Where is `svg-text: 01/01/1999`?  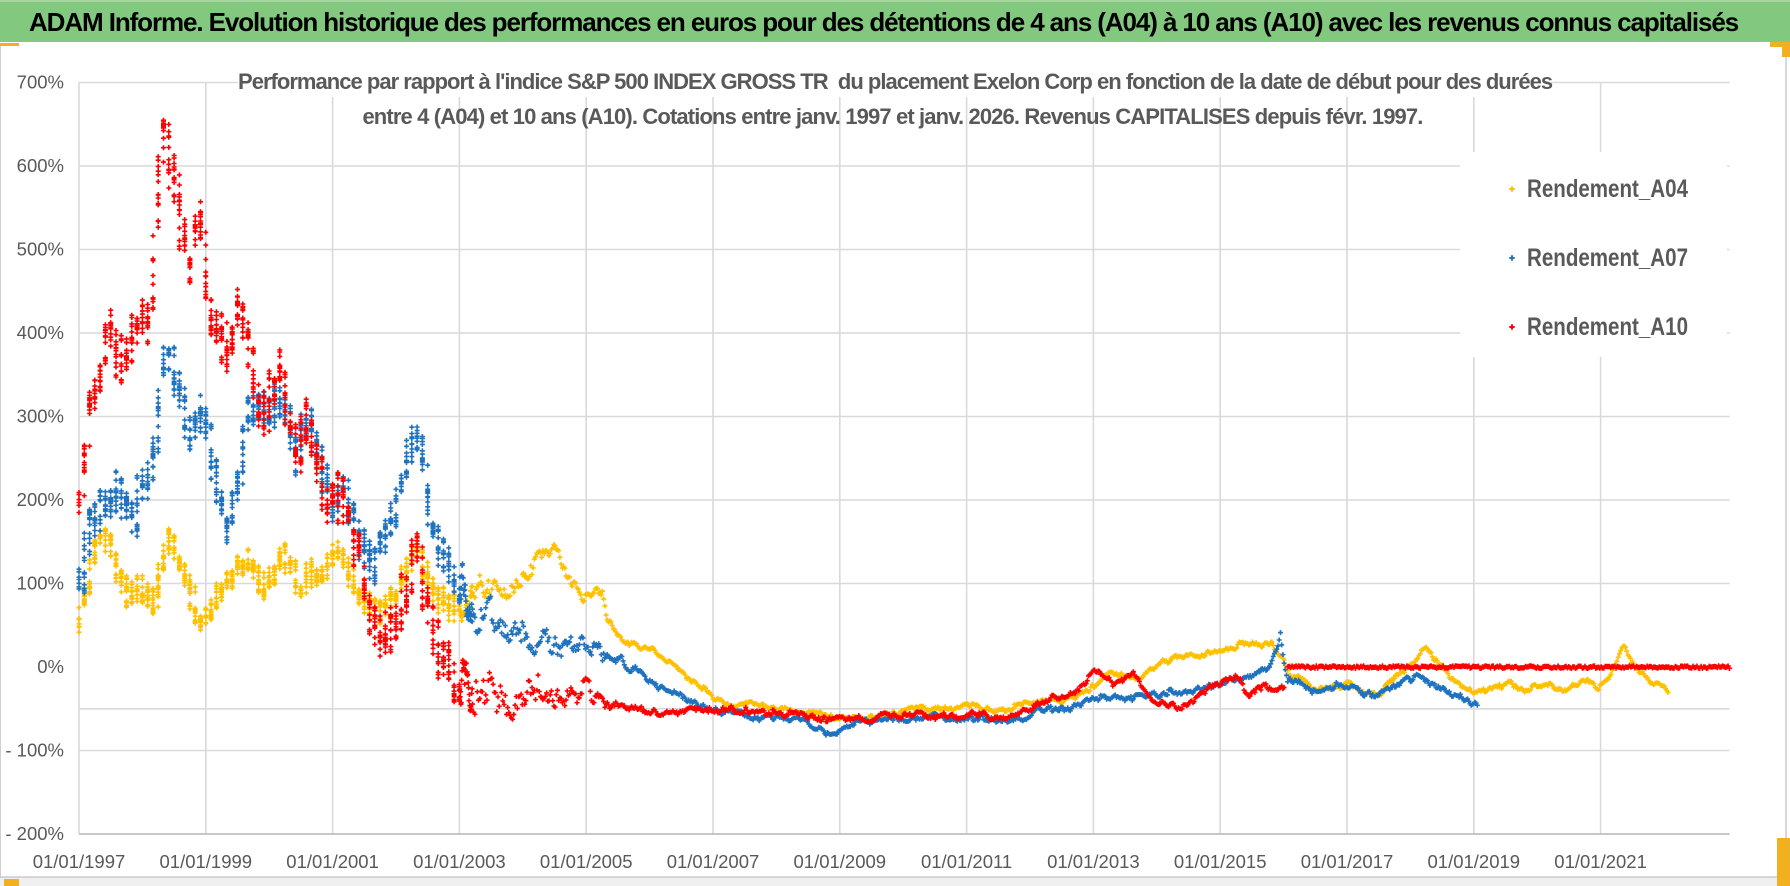 svg-text: 01/01/1999 is located at coordinates (206, 861).